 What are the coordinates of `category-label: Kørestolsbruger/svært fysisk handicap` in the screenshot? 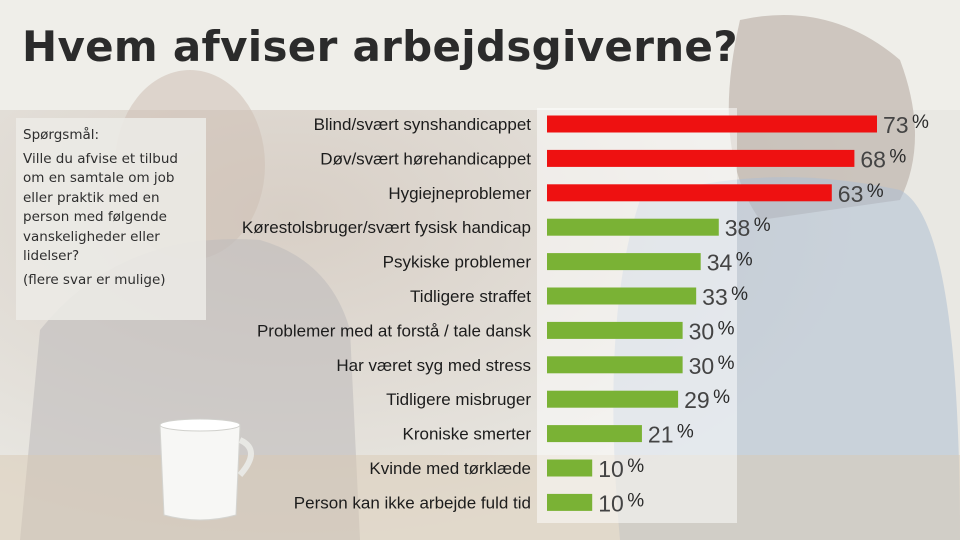 It's located at (386, 227).